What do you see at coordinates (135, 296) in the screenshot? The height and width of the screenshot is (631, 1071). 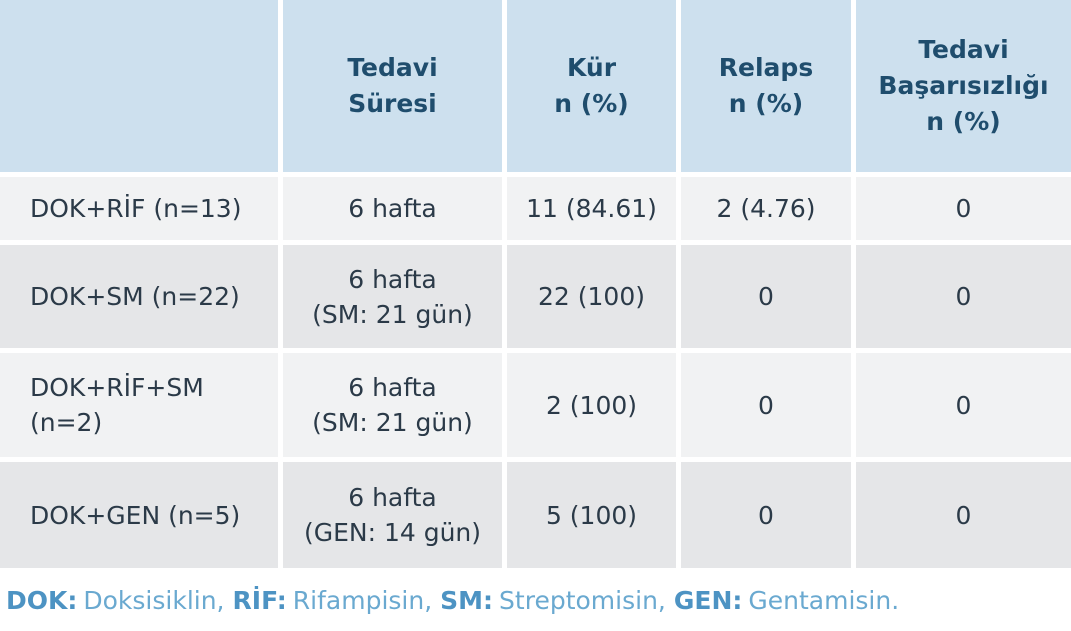 I see `cell-line: DOK+SM (n=22)` at bounding box center [135, 296].